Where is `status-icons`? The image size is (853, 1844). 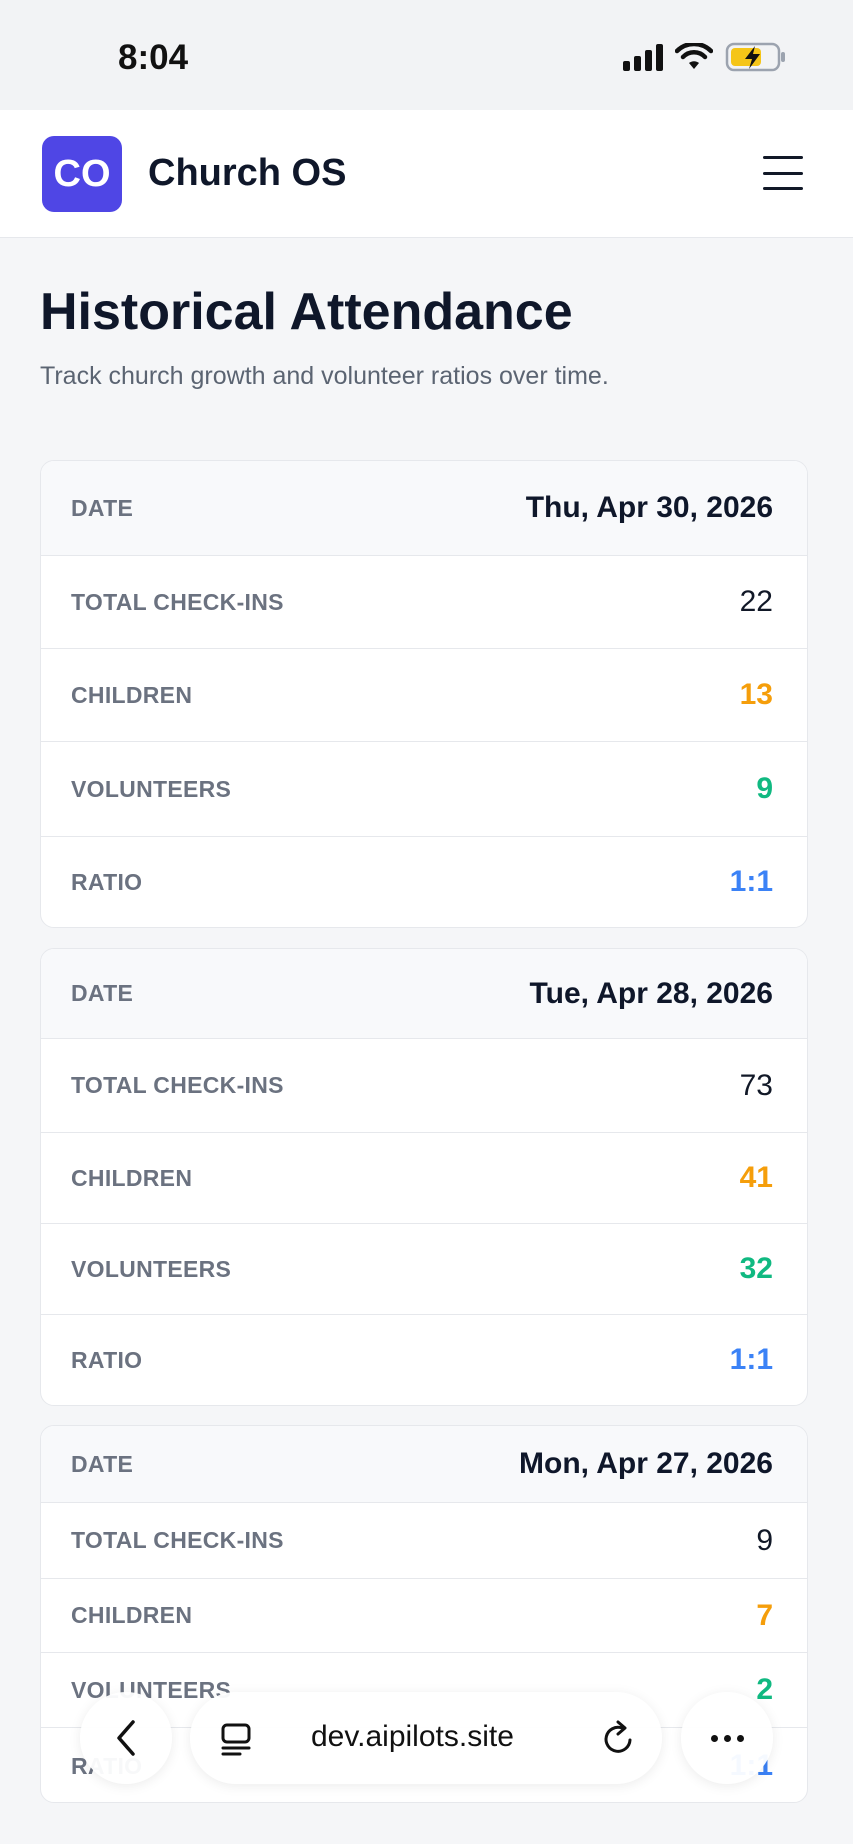 status-icons is located at coordinates (705, 57).